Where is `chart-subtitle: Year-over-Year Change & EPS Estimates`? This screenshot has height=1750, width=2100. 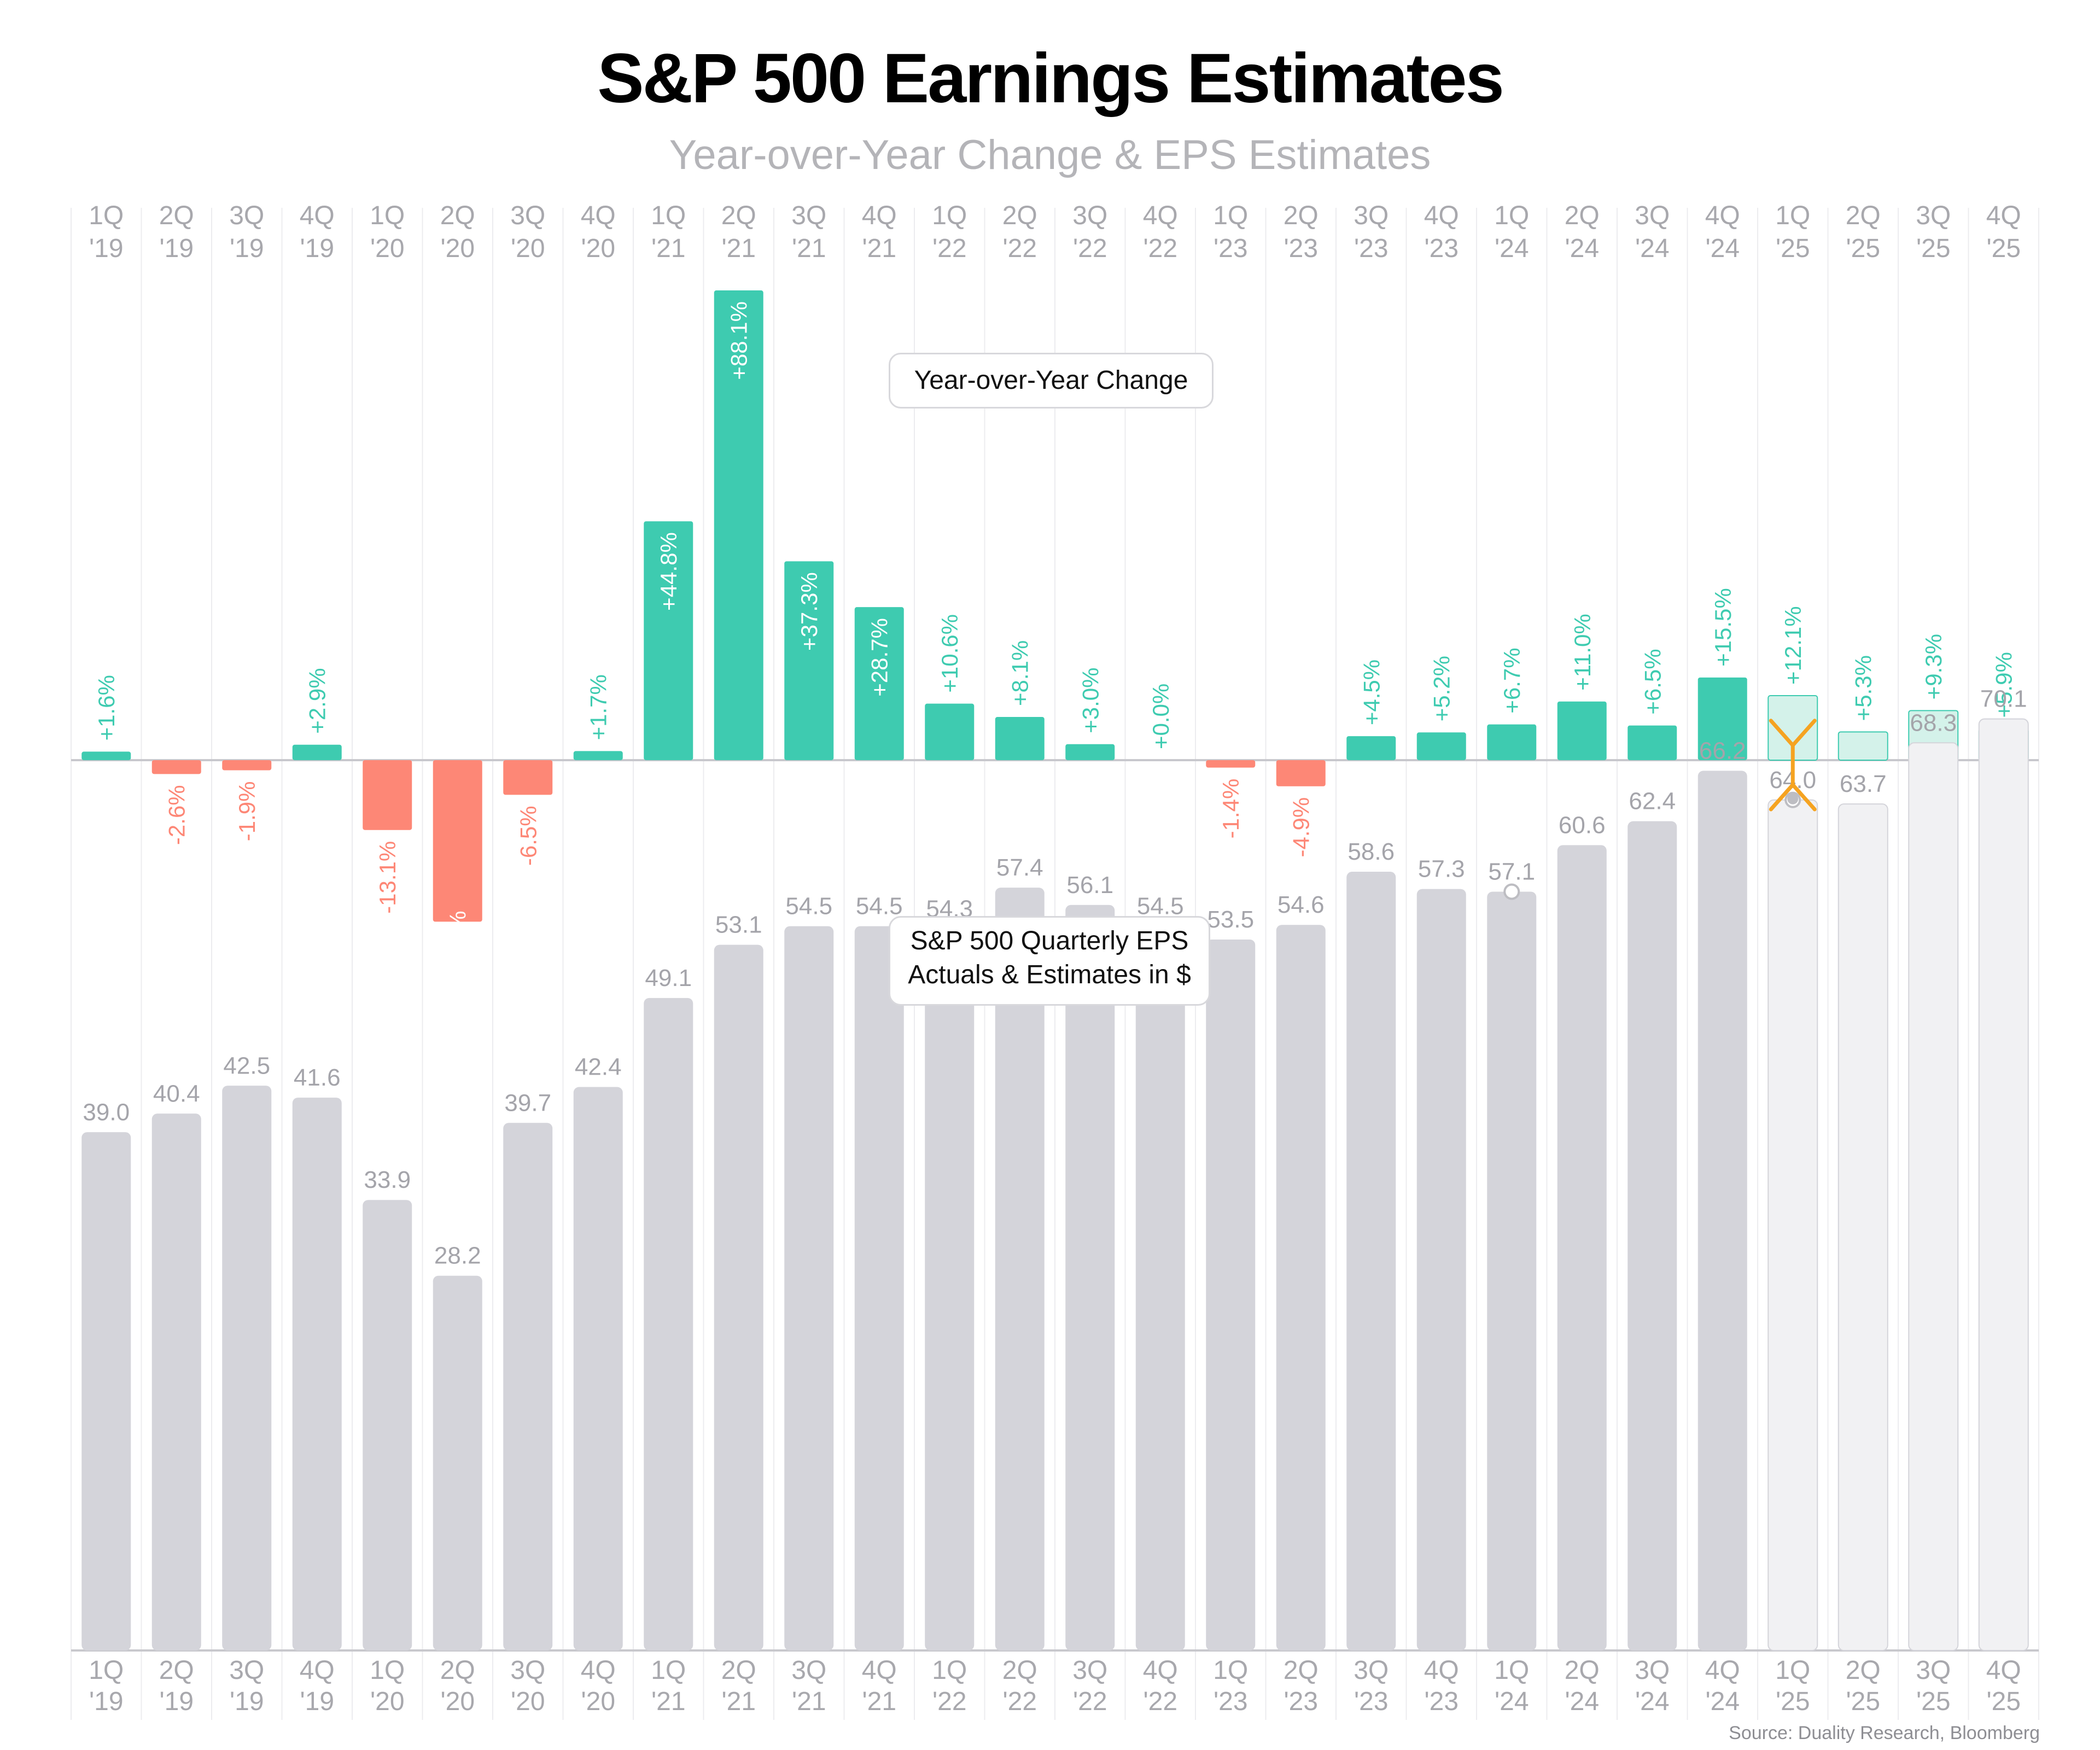
chart-subtitle: Year-over-Year Change & EPS Estimates is located at coordinates (1050, 155).